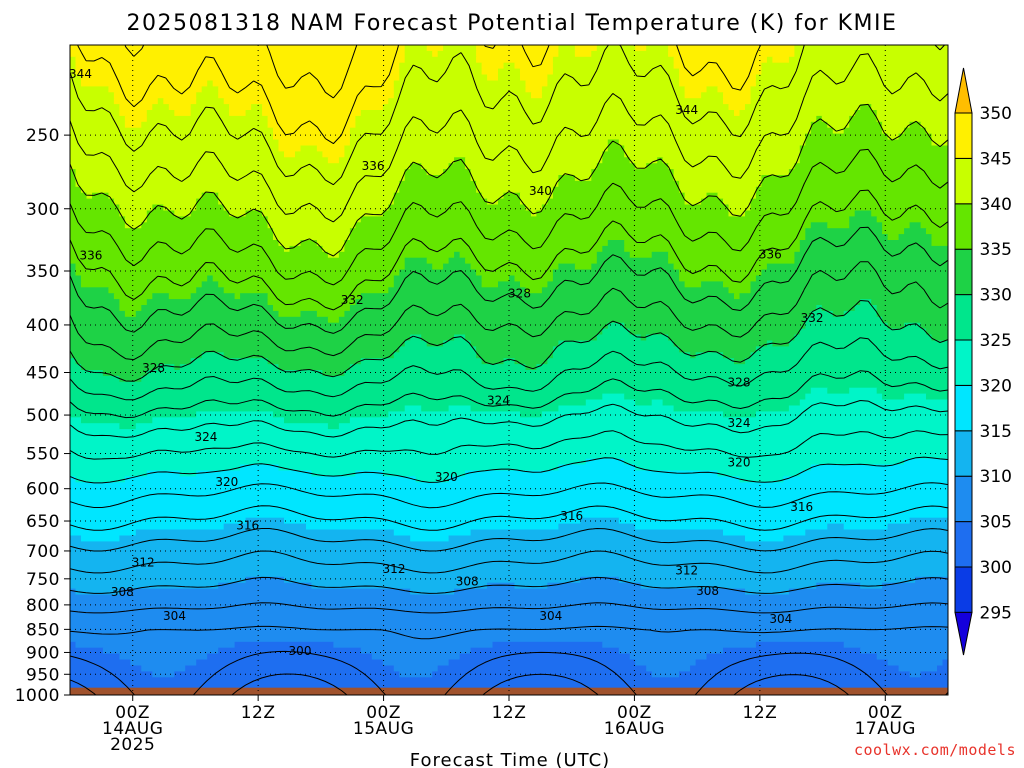 The image size is (1024, 768). I want to click on colorbar-label: 345, so click(996, 159).